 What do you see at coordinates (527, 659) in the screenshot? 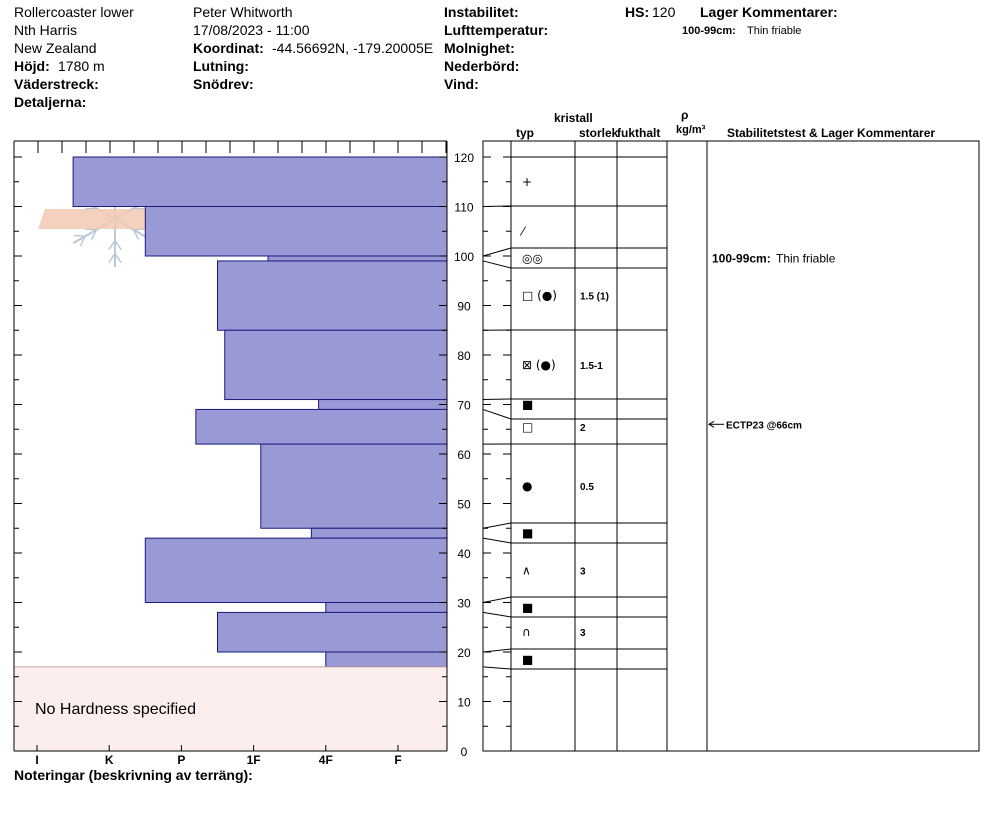
I see `crystal-symbol-12: ■` at bounding box center [527, 659].